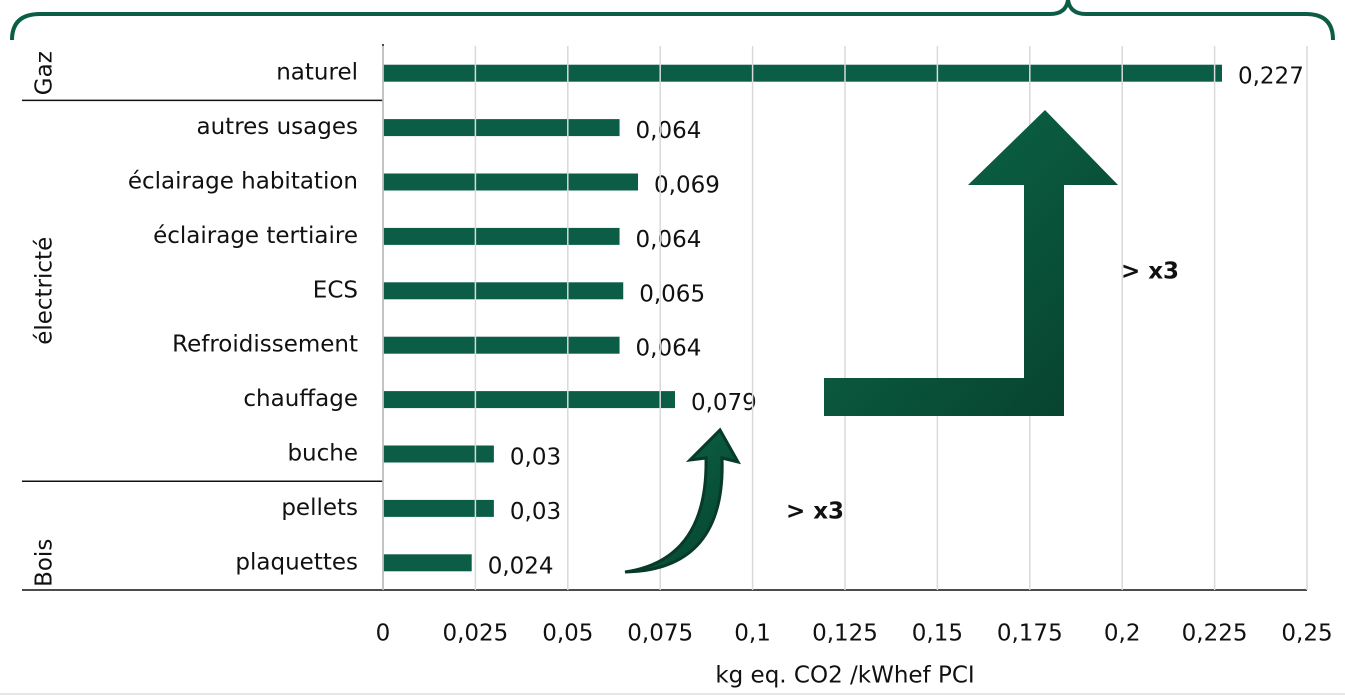 The image size is (1345, 700). What do you see at coordinates (255, 236) in the screenshot?
I see `category-label: éclairage tertiaire` at bounding box center [255, 236].